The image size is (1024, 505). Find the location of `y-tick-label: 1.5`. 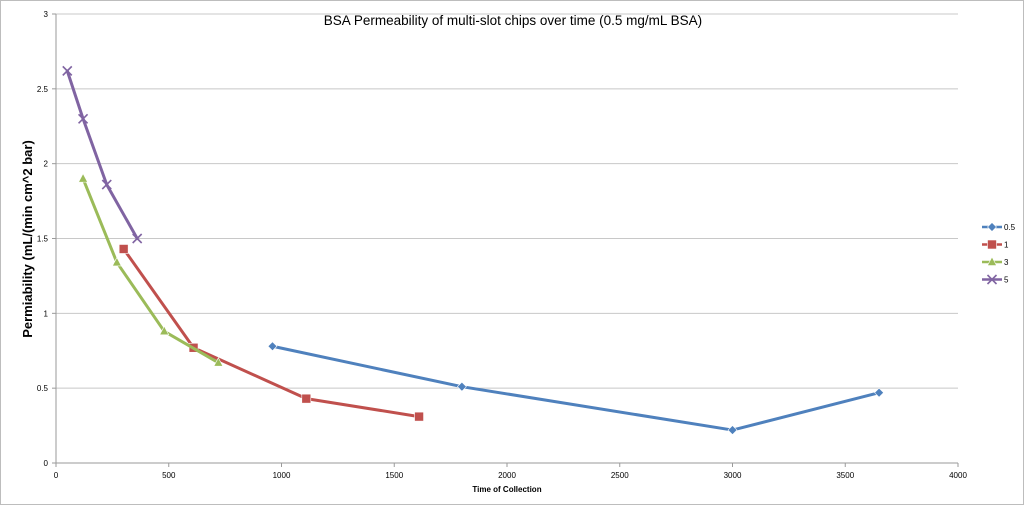

y-tick-label: 1.5 is located at coordinates (43, 239).